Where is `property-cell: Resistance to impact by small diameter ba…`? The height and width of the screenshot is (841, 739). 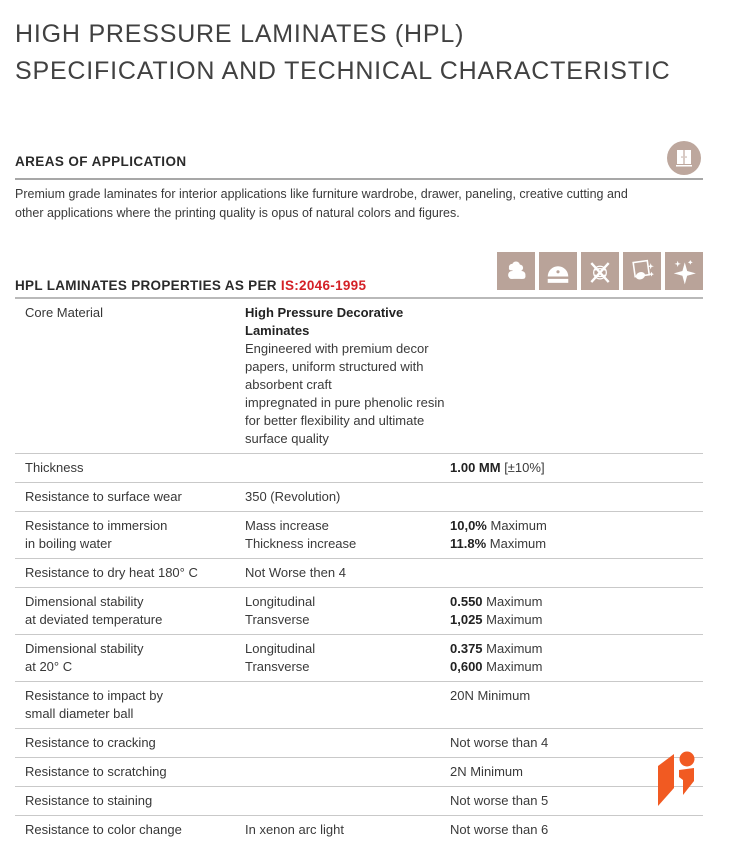
property-cell: Resistance to impact by small diameter ba… is located at coordinates (94, 704).